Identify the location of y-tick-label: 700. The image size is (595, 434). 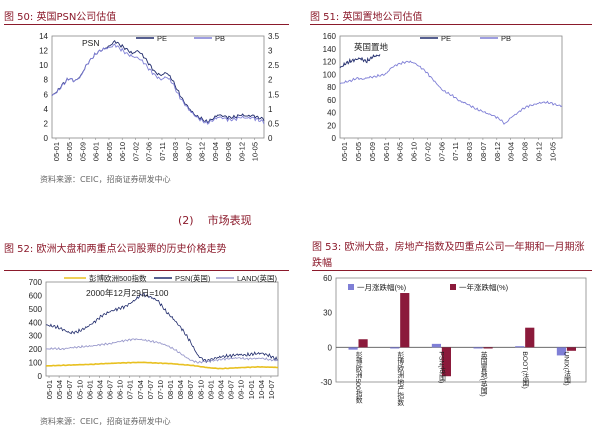
(36, 282).